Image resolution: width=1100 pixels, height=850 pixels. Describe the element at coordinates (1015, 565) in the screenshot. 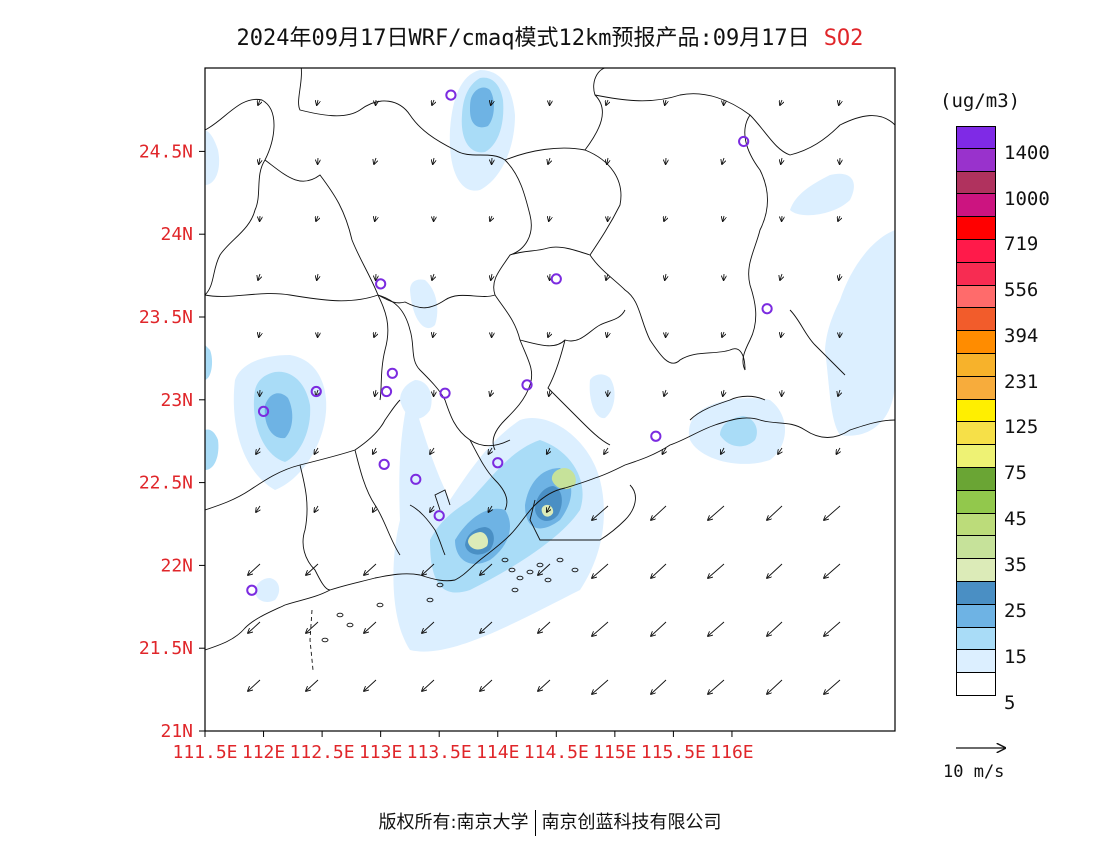

I see `colorbar-label: 35` at that location.